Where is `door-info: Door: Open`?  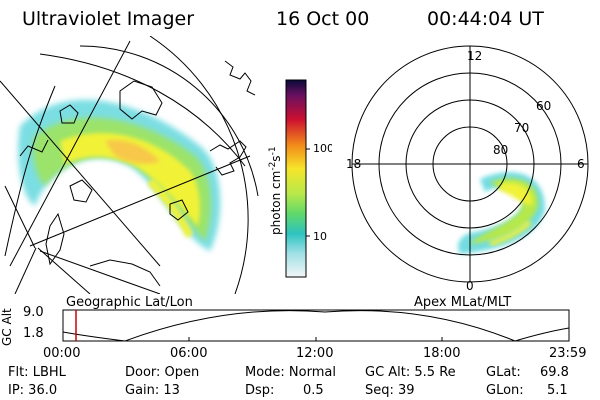 door-info: Door: Open is located at coordinates (162, 372).